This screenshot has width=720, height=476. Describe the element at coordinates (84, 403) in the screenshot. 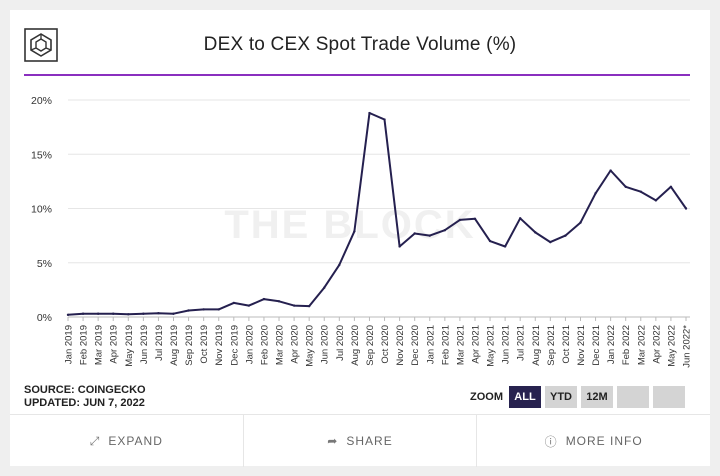

I see `updated-label: UPDATED: JUN 7, 2022` at that location.